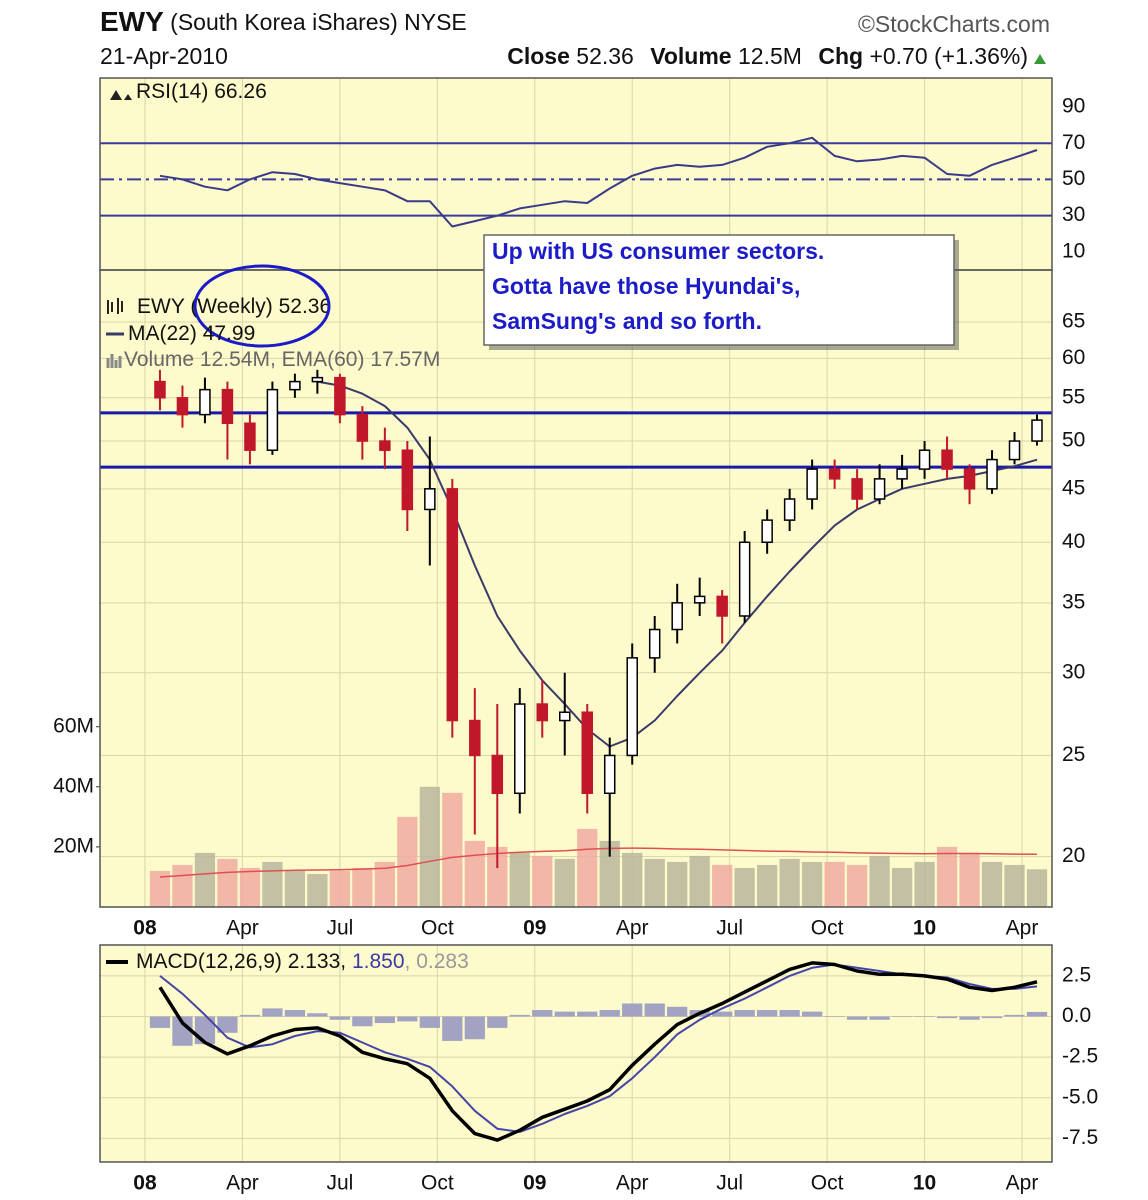 Image resolution: width=1148 pixels, height=1200 pixels. I want to click on ma-legend: MA(22) 47.99, so click(191, 333).